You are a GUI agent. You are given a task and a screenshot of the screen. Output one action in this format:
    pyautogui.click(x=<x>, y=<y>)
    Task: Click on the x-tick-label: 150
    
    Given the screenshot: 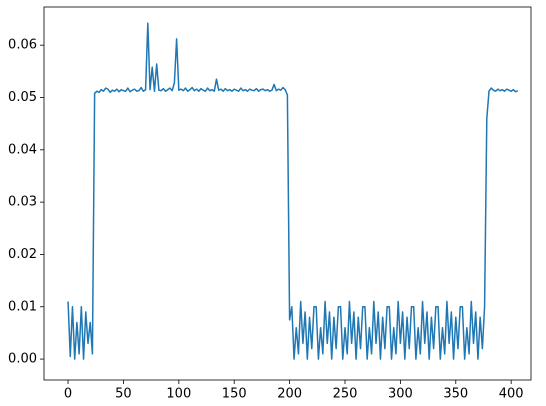 What is the action you would take?
    pyautogui.click(x=234, y=394)
    